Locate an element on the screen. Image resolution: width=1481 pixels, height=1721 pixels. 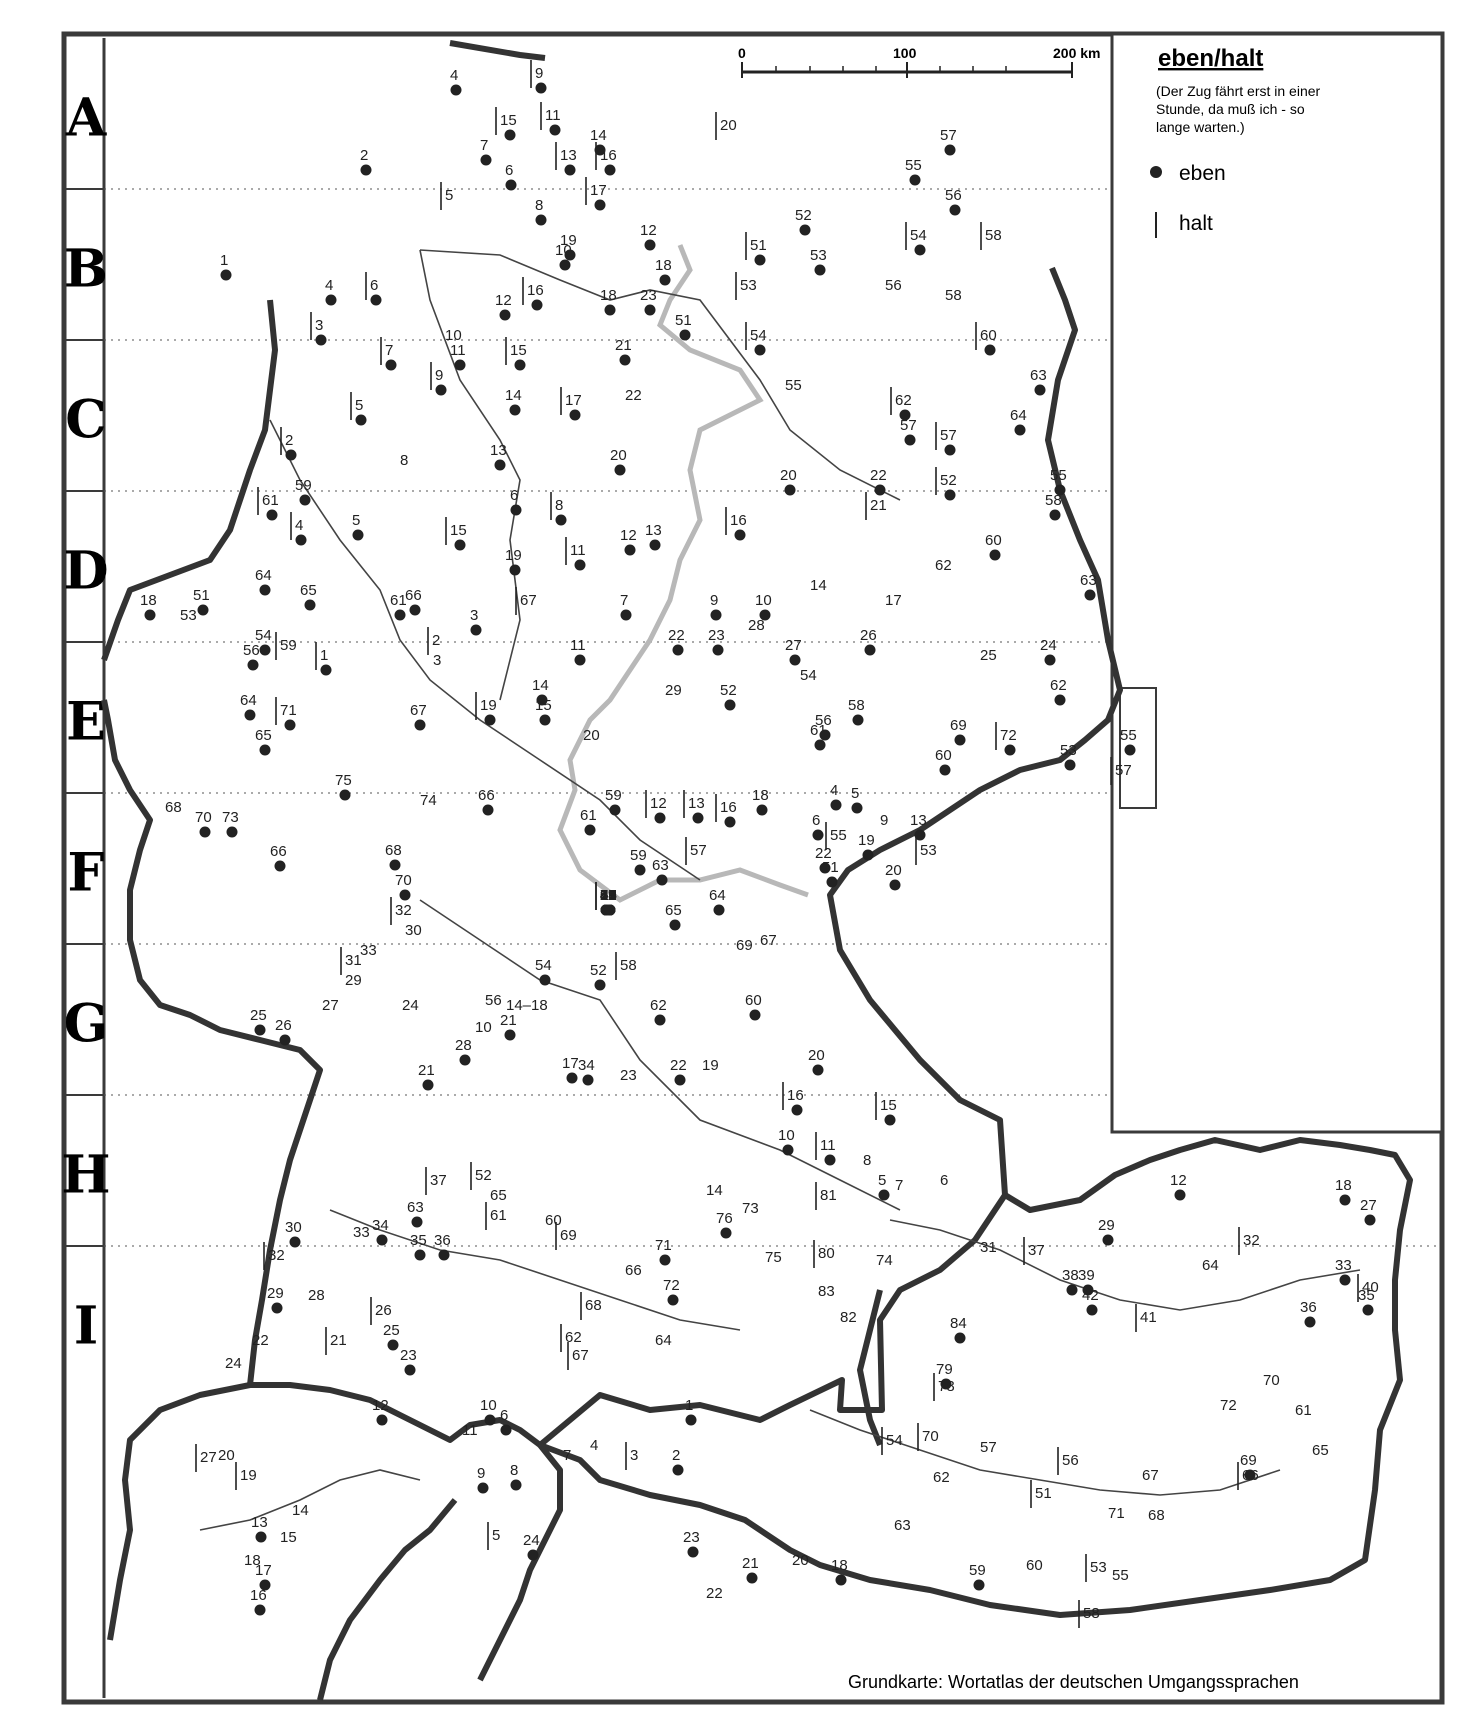
location-number: 70 is located at coordinates (403, 880).